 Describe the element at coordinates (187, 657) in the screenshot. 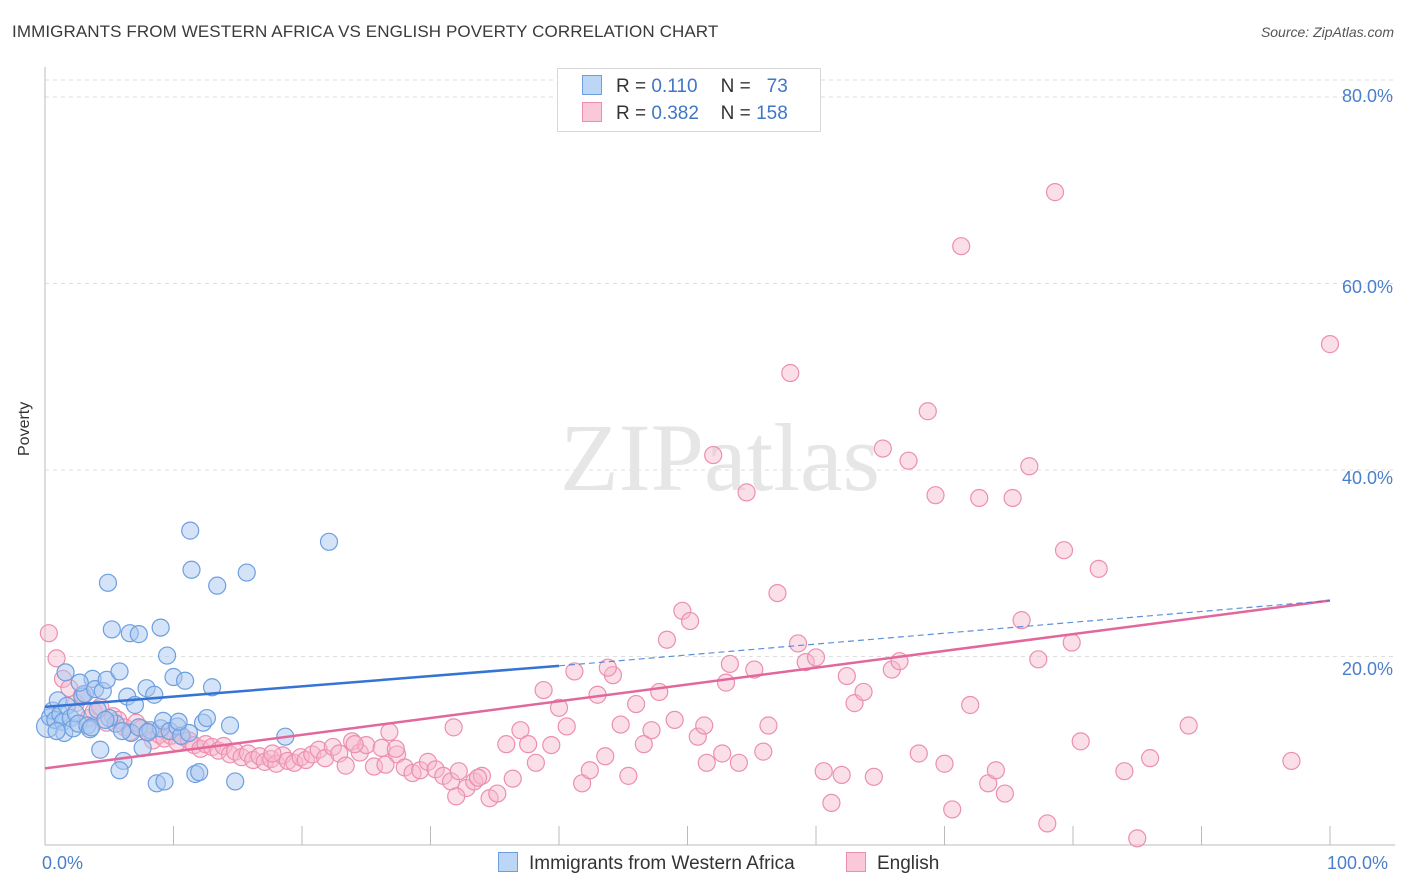

I see `western-africa-points` at that location.